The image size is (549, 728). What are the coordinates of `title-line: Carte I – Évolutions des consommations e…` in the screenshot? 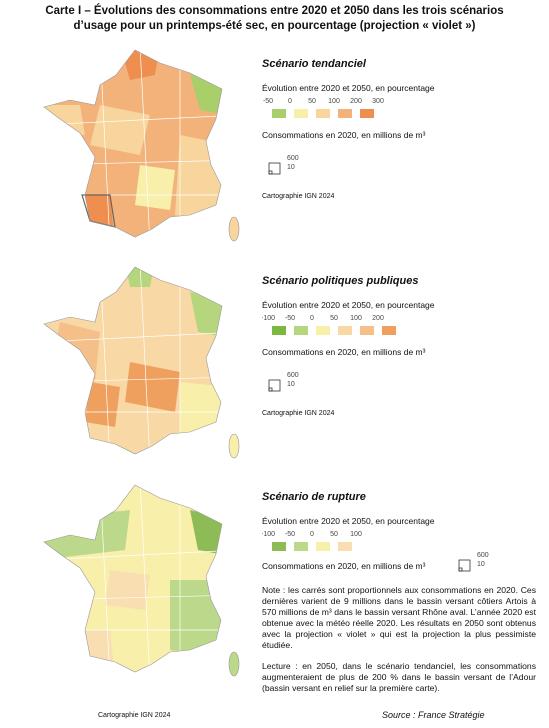 It's located at (274, 11).